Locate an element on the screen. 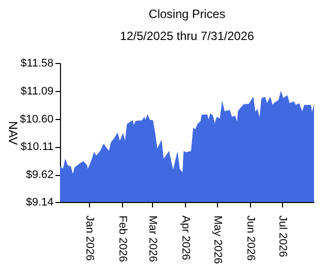 This screenshot has width=324, height=267. y-axis-title: NAV is located at coordinates (13, 133).